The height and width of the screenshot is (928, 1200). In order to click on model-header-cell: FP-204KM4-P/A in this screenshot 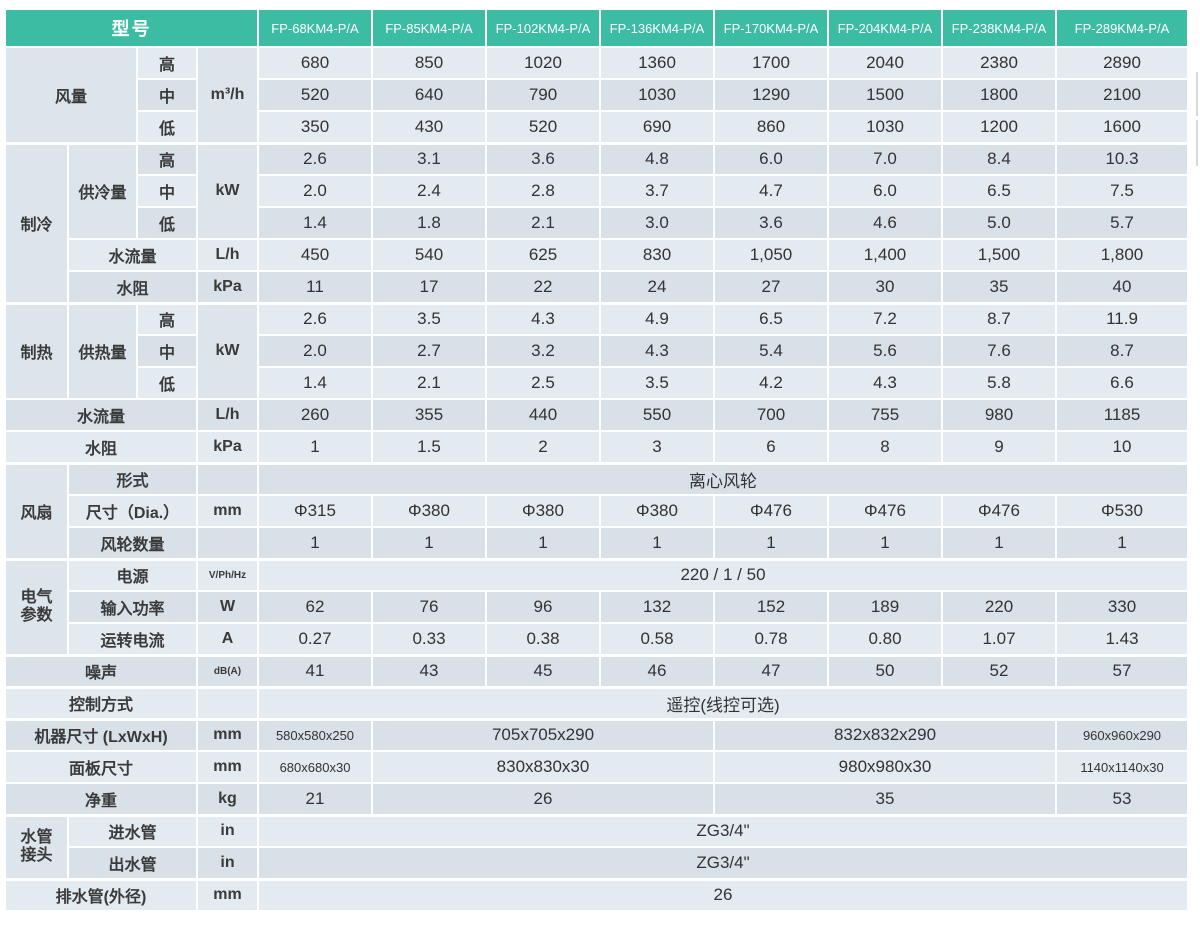, I will do `click(885, 28)`.